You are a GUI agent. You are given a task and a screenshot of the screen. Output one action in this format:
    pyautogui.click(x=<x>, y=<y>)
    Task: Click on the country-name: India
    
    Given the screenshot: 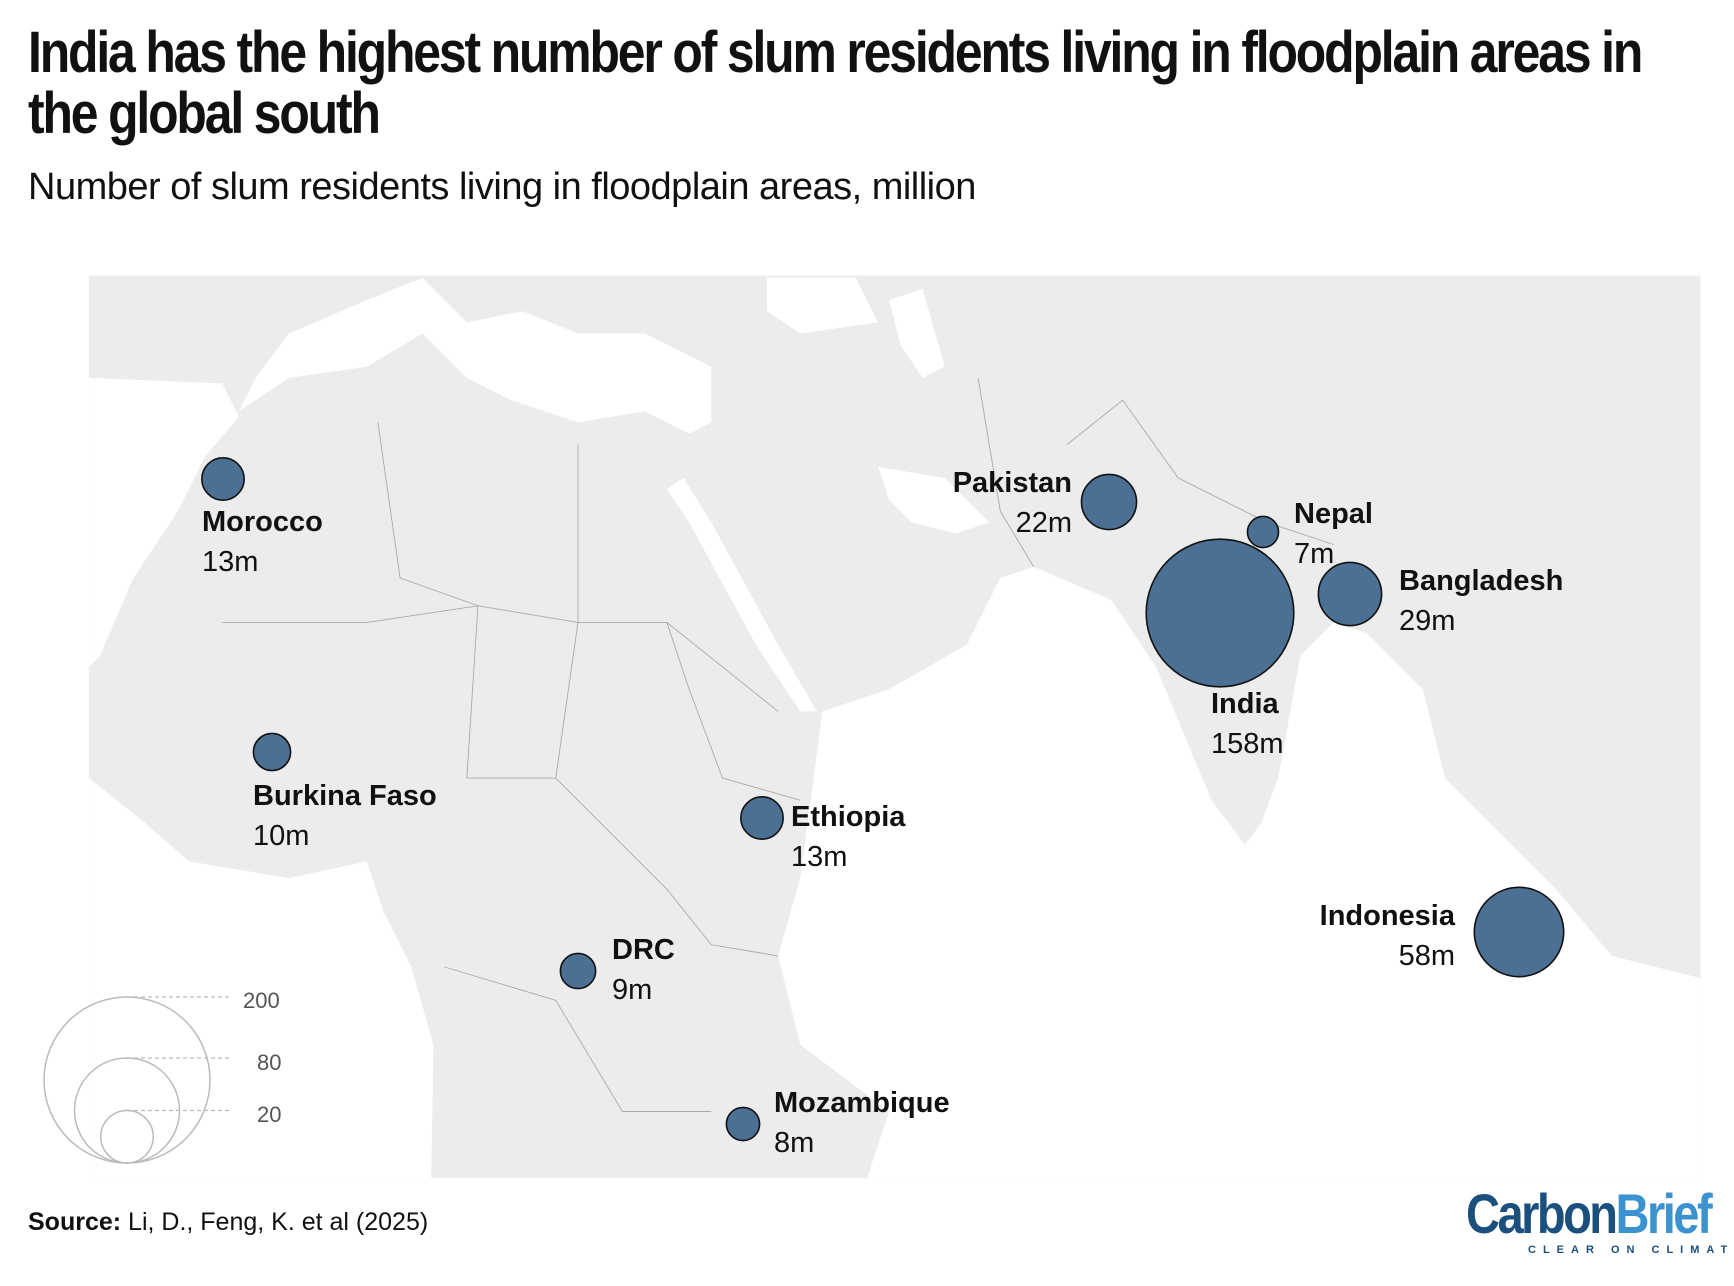 What is the action you would take?
    pyautogui.click(x=1245, y=704)
    